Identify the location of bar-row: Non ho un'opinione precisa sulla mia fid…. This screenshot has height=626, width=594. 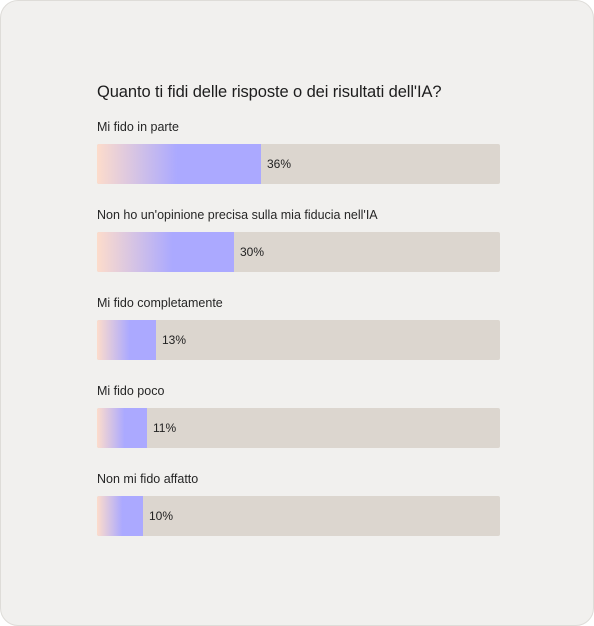
(298, 239).